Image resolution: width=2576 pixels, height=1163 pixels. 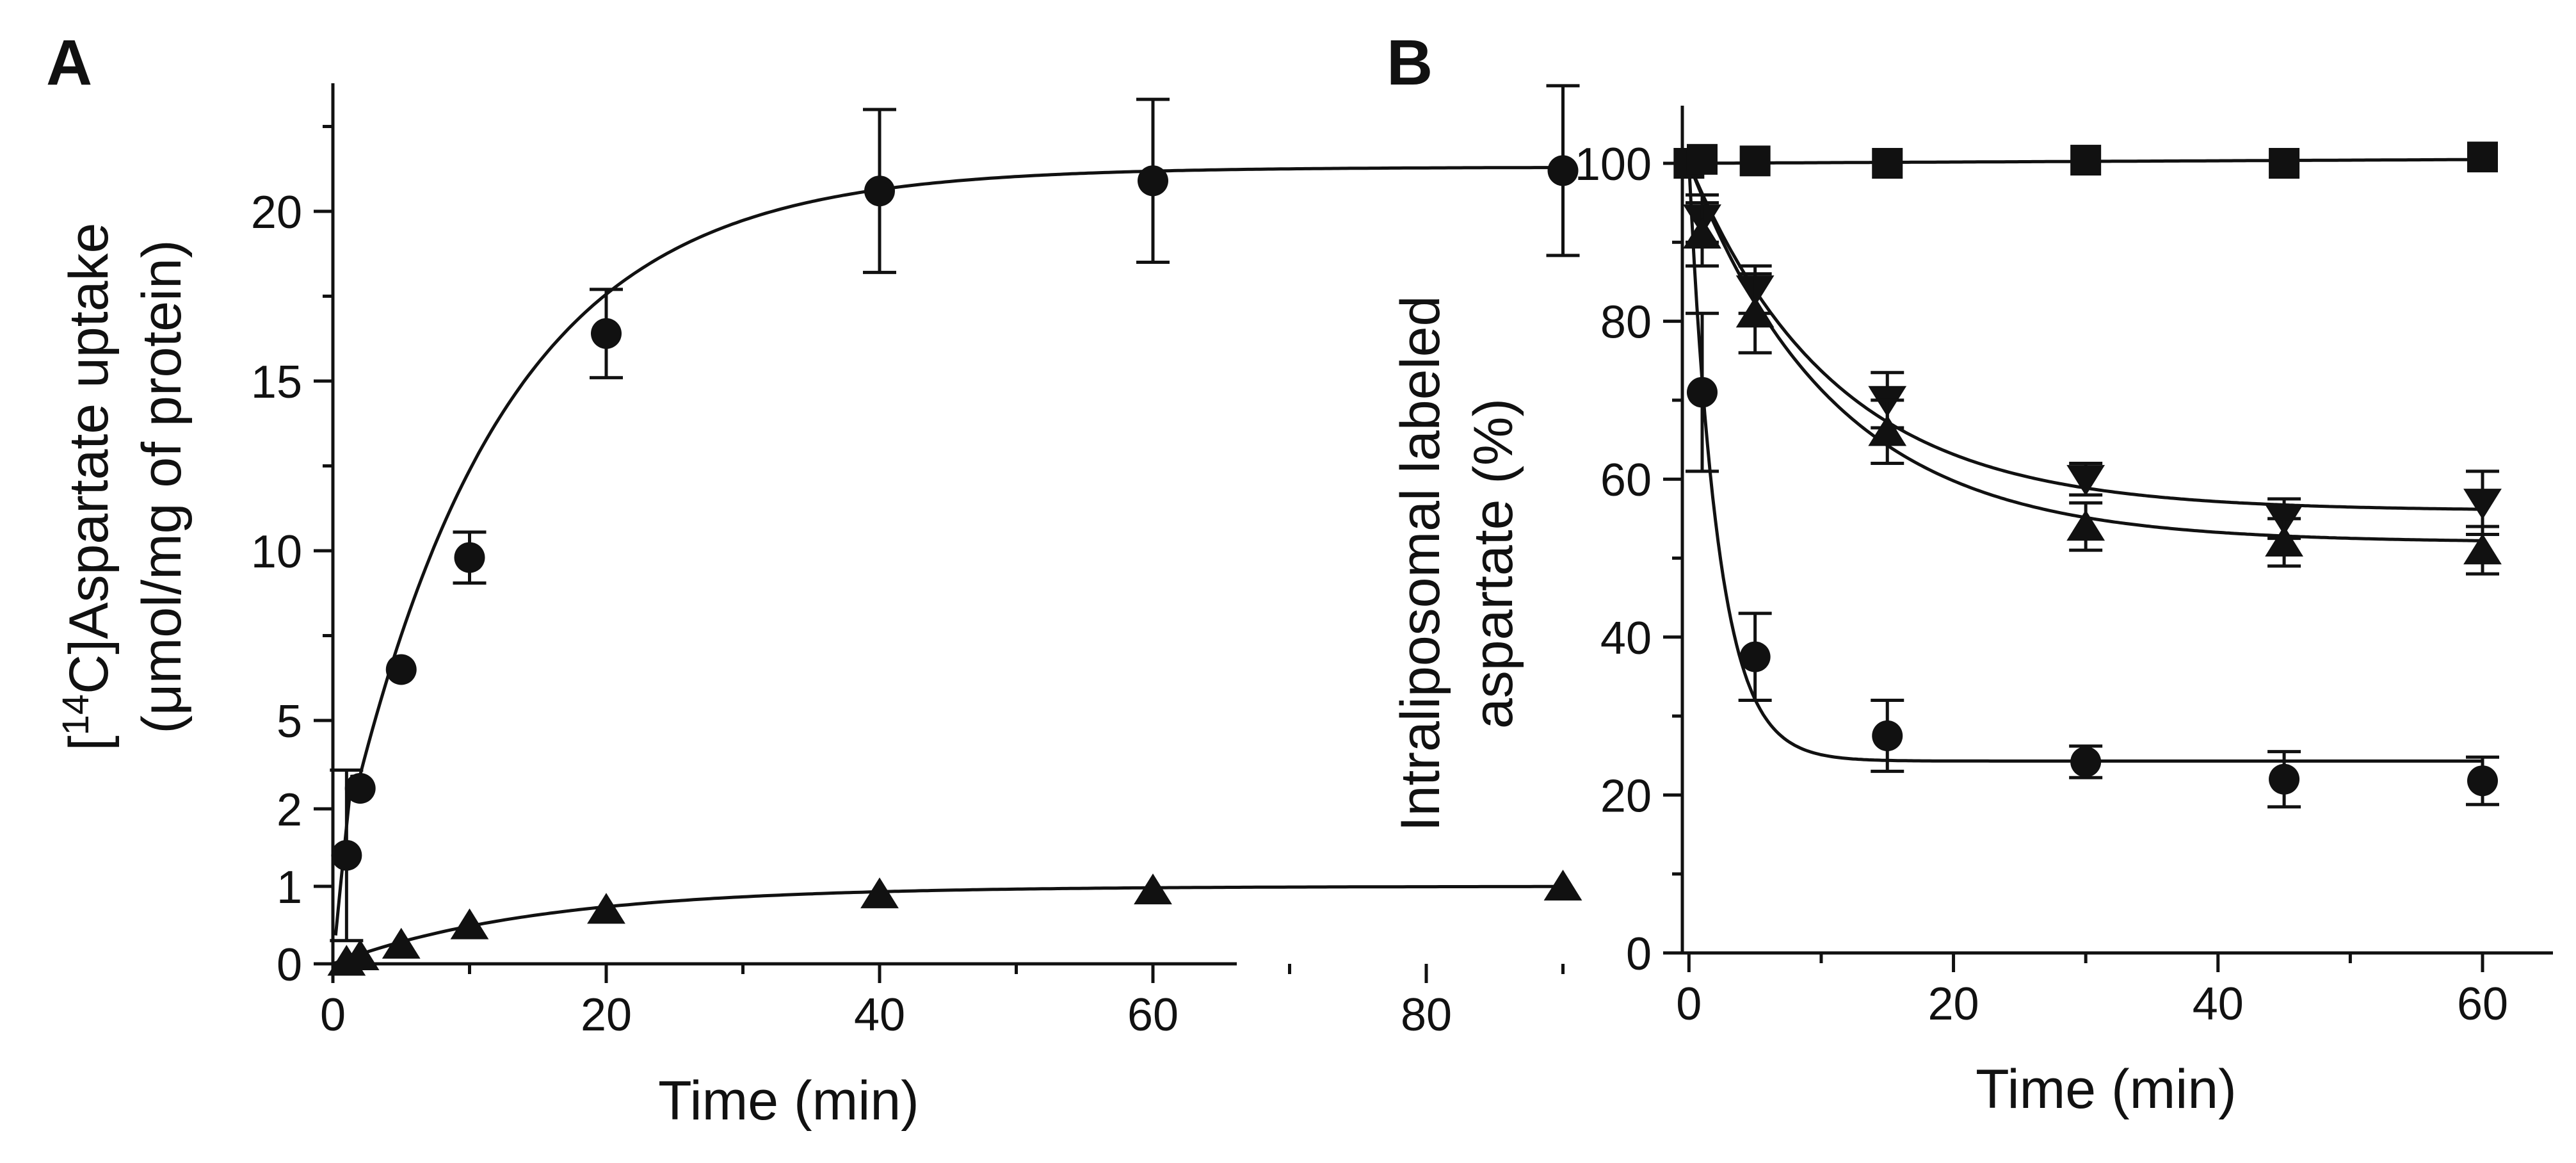 I want to click on panel-a-y-tick-label: 0, so click(x=289, y=965).